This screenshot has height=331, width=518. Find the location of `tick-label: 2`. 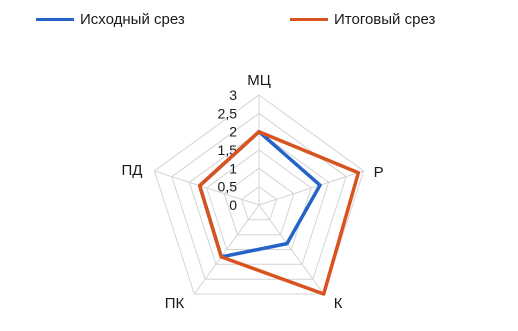

tick-label: 2 is located at coordinates (233, 132).